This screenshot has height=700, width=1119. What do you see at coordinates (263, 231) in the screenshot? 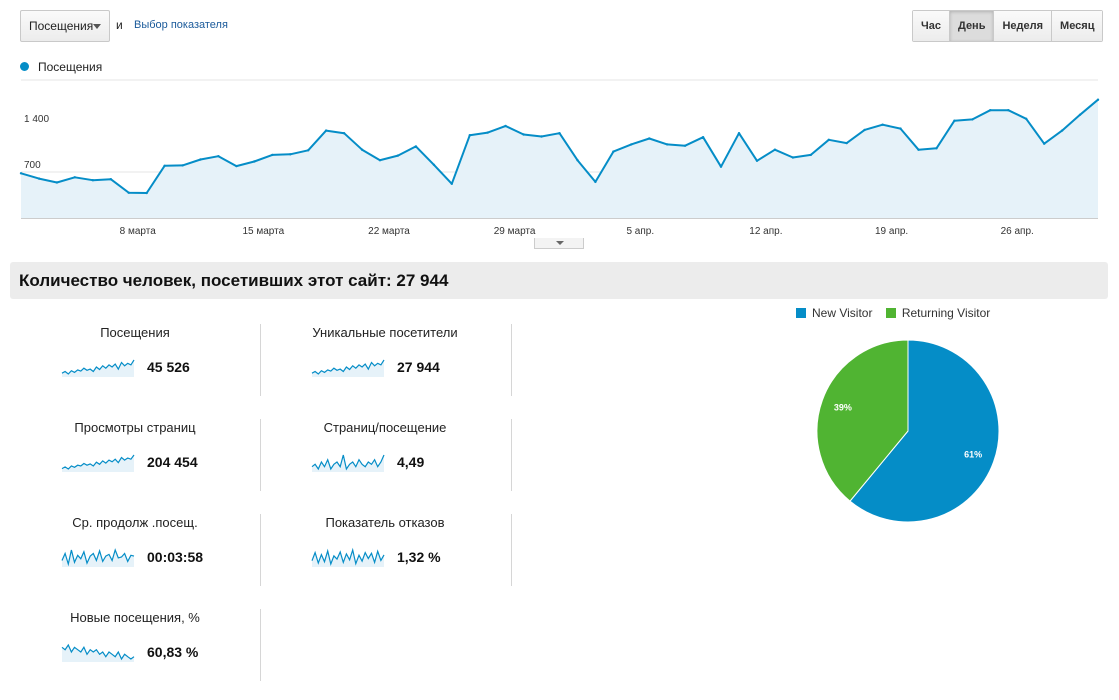
I see `x-tick-label: 15 марта` at bounding box center [263, 231].